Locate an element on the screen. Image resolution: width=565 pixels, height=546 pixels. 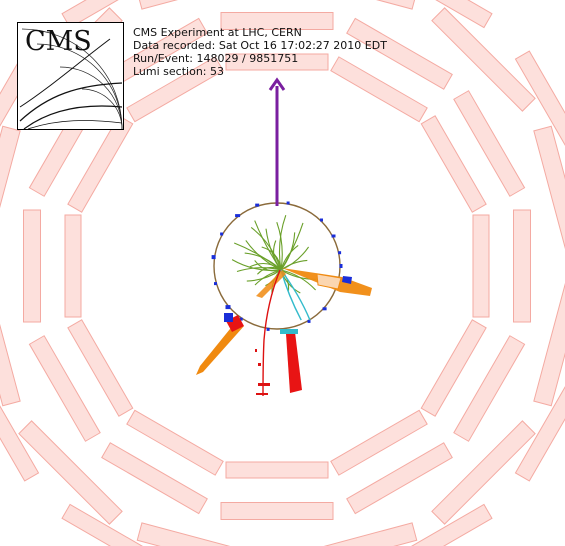
electron-deposit is located at coordinates (289, 331).